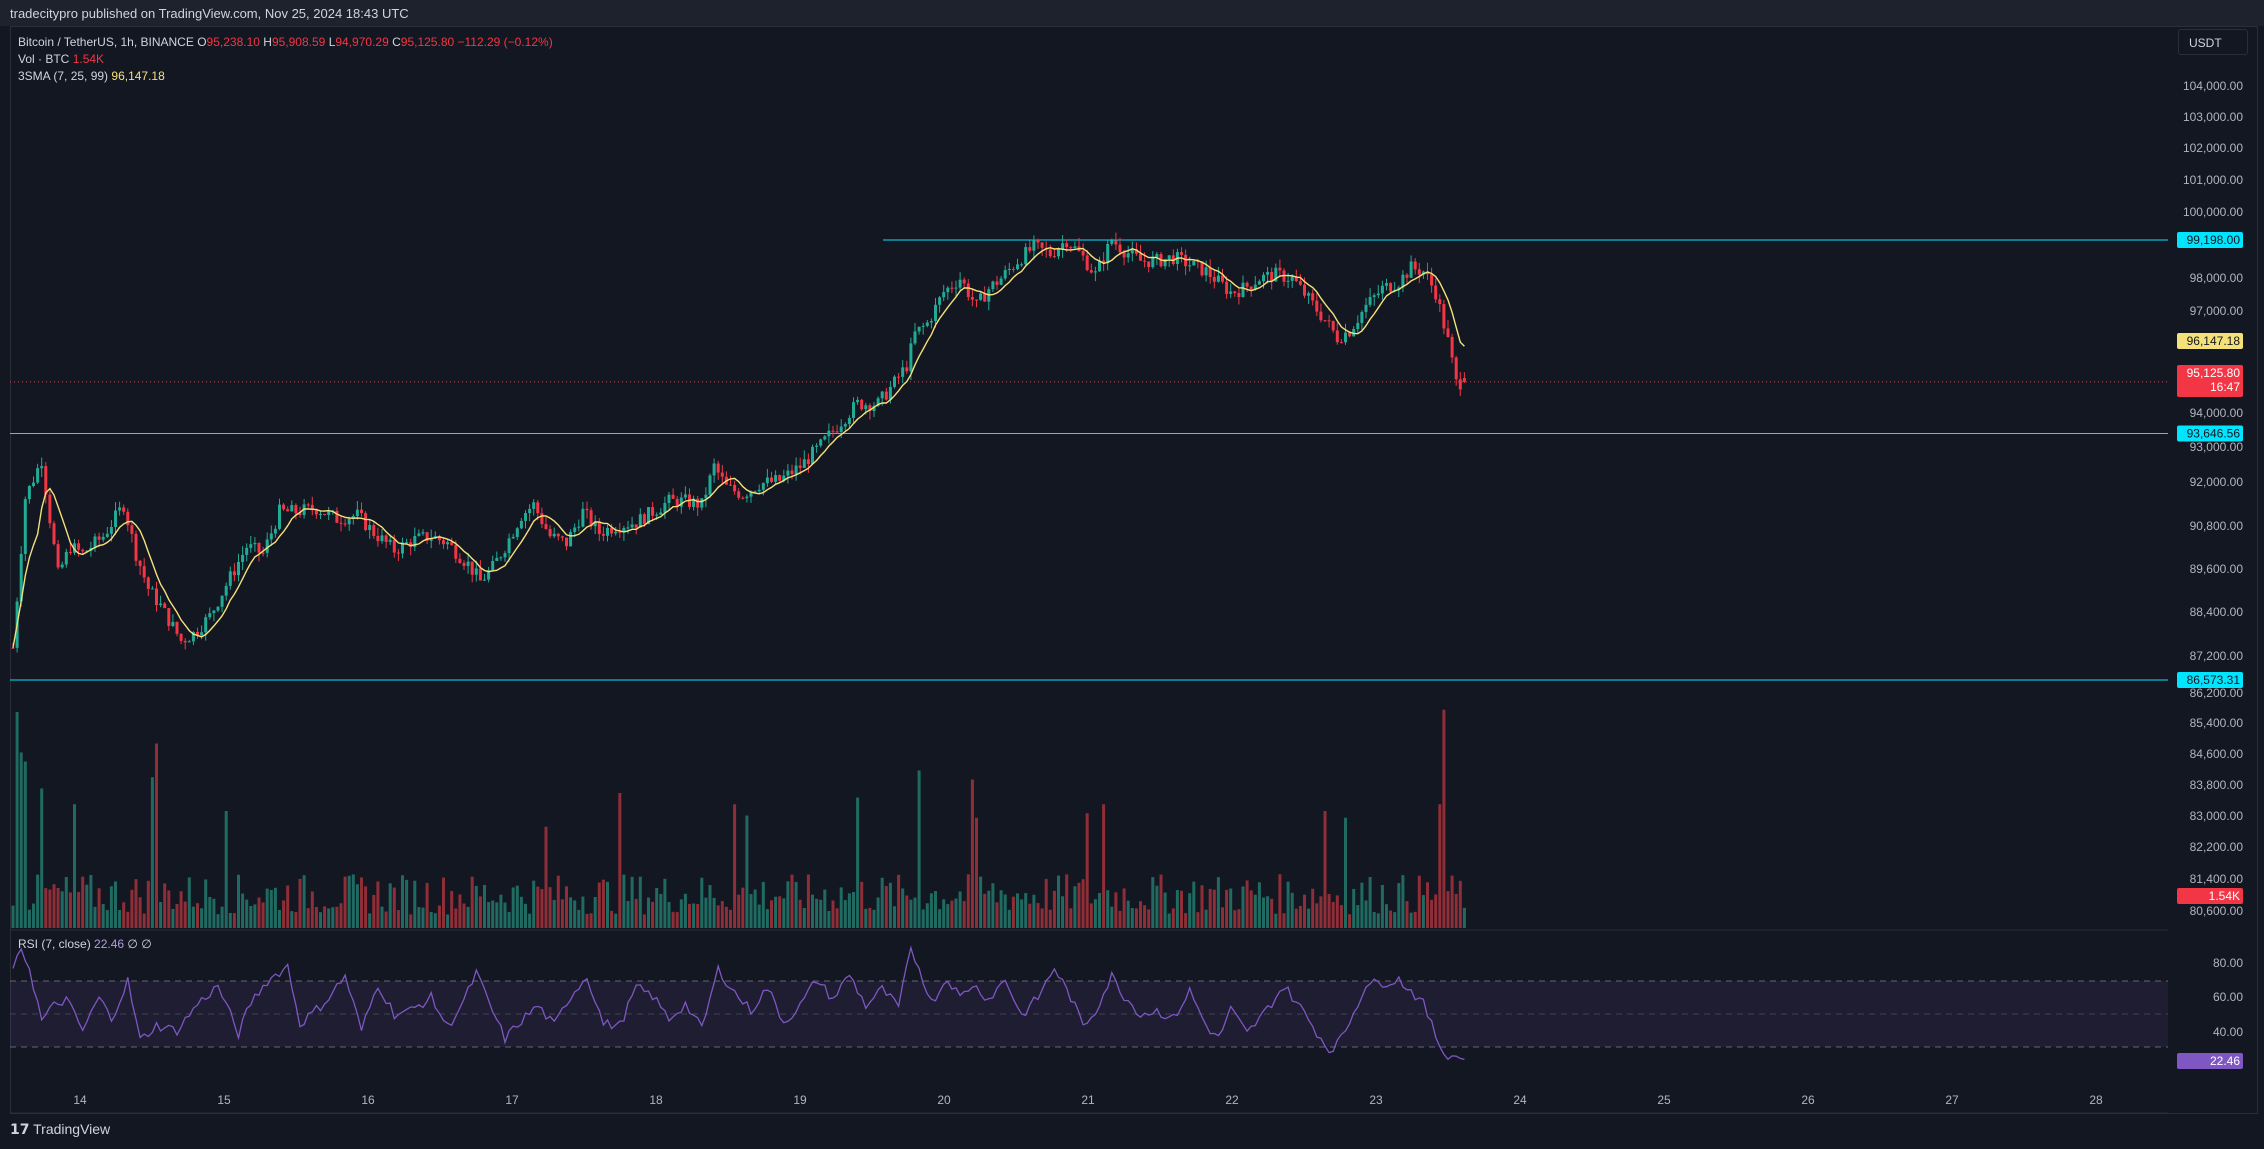 The image size is (2264, 1149). What do you see at coordinates (2213, 42) in the screenshot?
I see `currency-button: USDT` at bounding box center [2213, 42].